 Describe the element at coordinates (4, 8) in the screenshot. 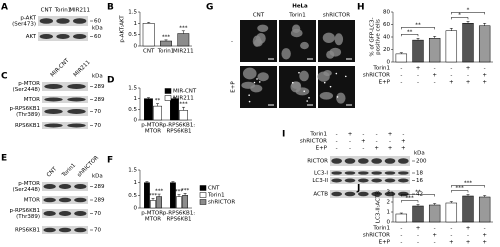

I see `panel-letter: A` at that location.